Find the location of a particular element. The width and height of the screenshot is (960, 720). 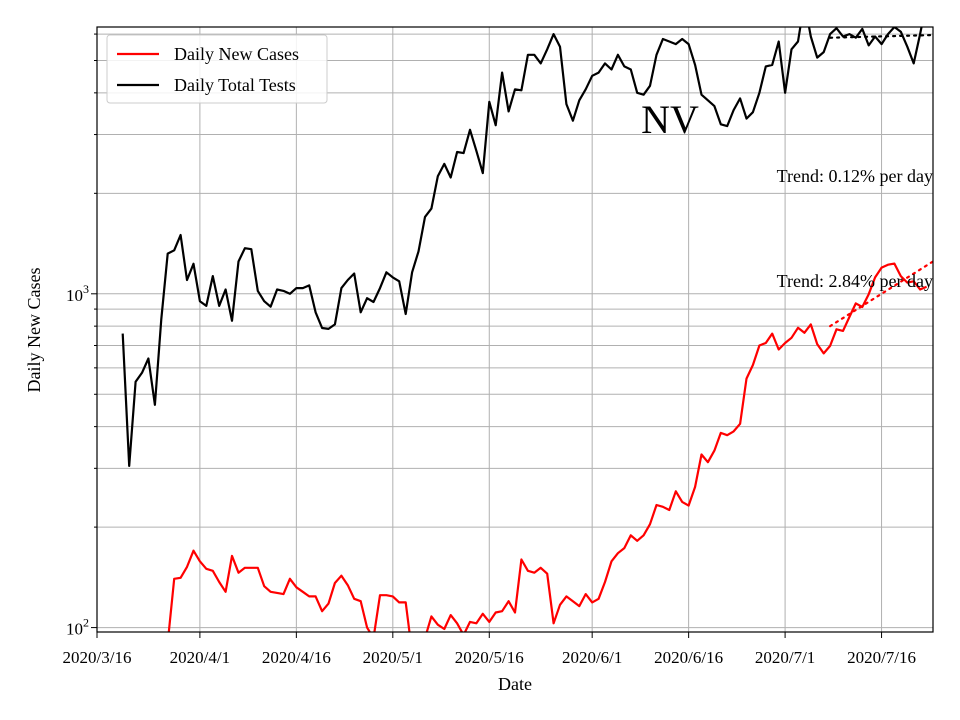

x-axis-label: Date is located at coordinates (515, 684).